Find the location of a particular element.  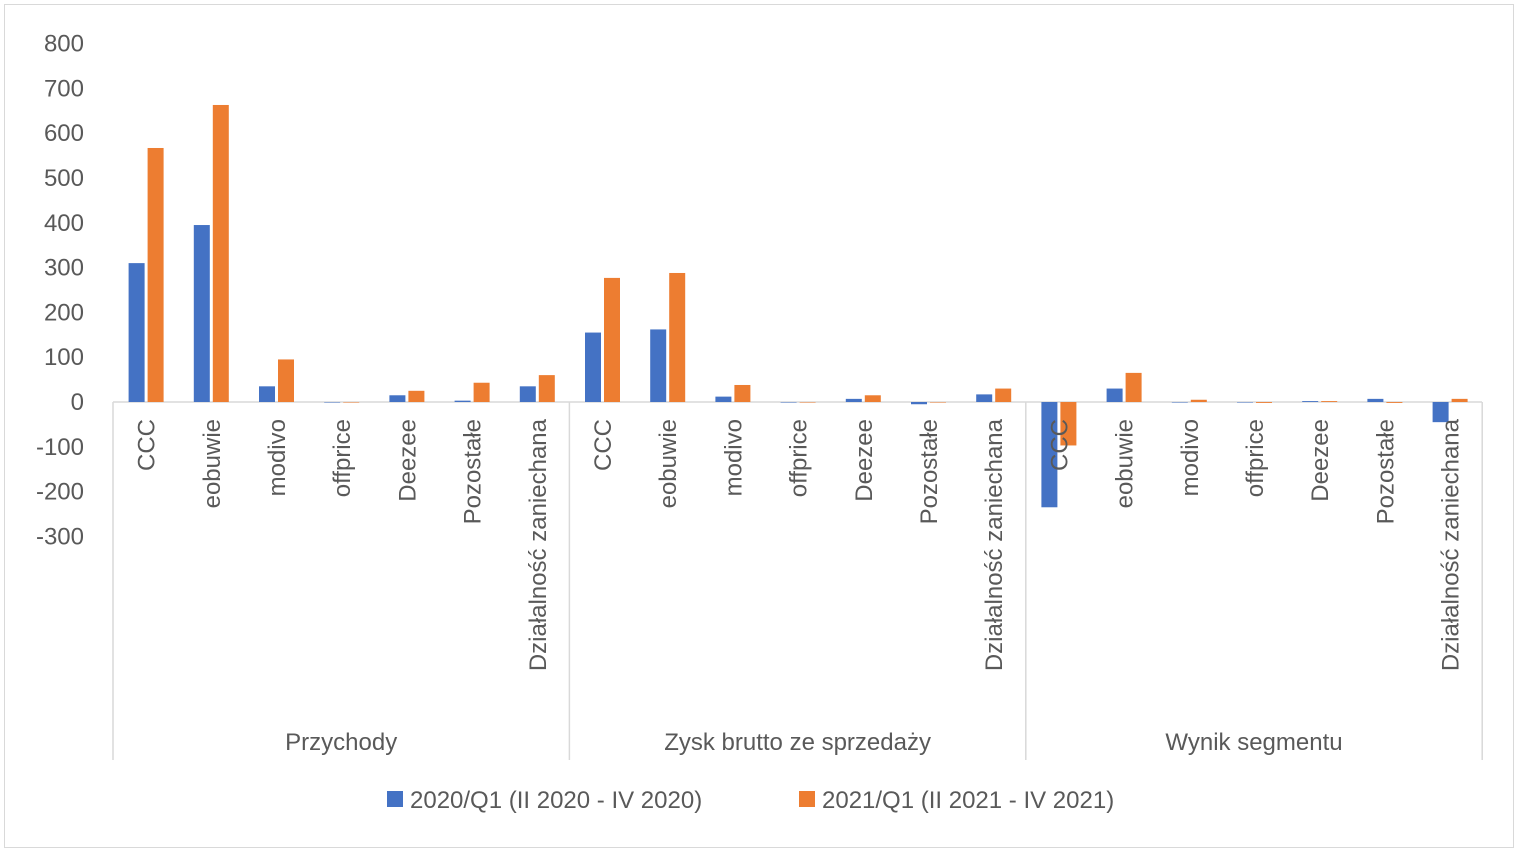

y-tick-label: 600 is located at coordinates (64, 133).